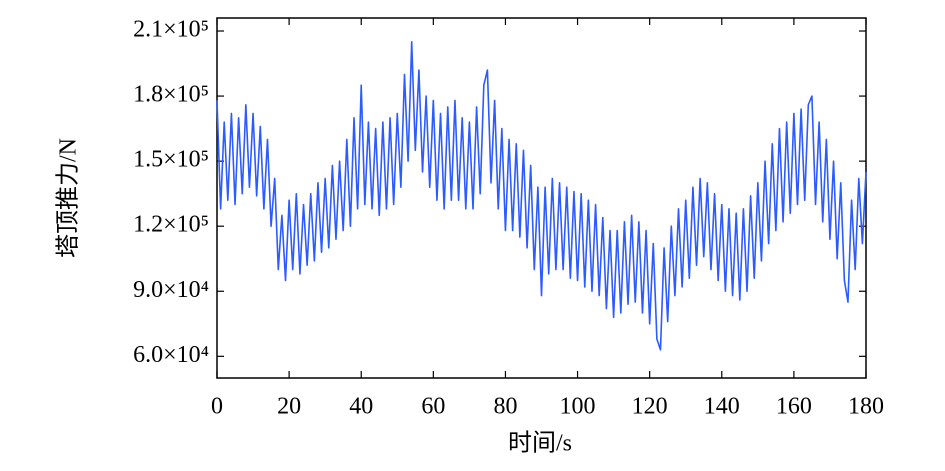  What do you see at coordinates (578, 407) in the screenshot?
I see `x-tick-label: 100` at bounding box center [578, 407].